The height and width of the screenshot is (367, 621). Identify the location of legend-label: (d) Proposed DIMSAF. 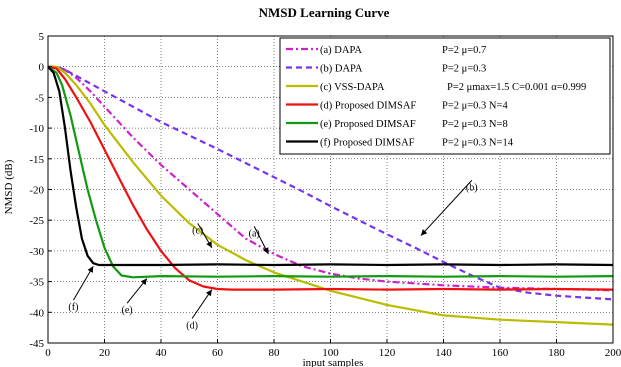
(368, 106).